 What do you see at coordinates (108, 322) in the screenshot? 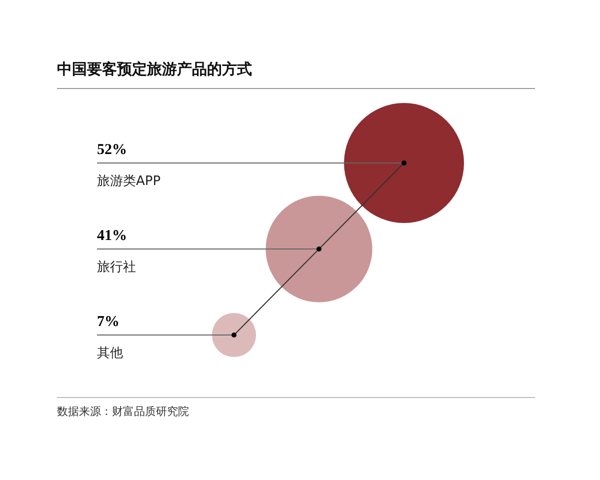
I see `data-label: 7%` at bounding box center [108, 322].